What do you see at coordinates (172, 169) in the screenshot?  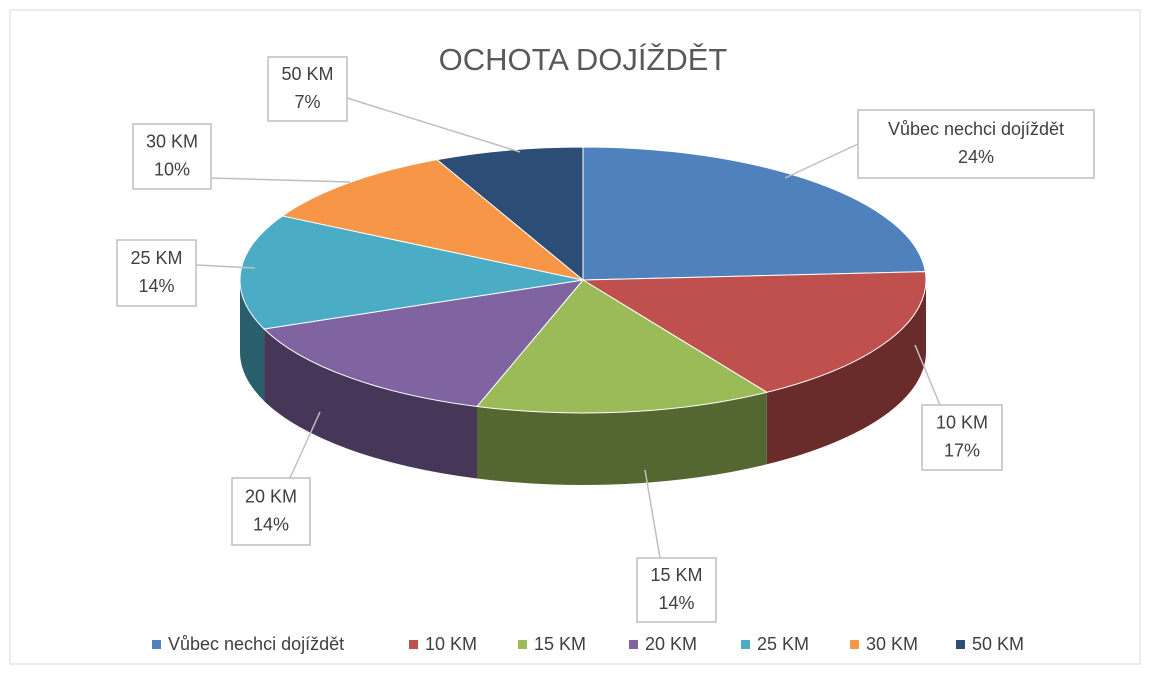 I see `data-label-value: 10%` at bounding box center [172, 169].